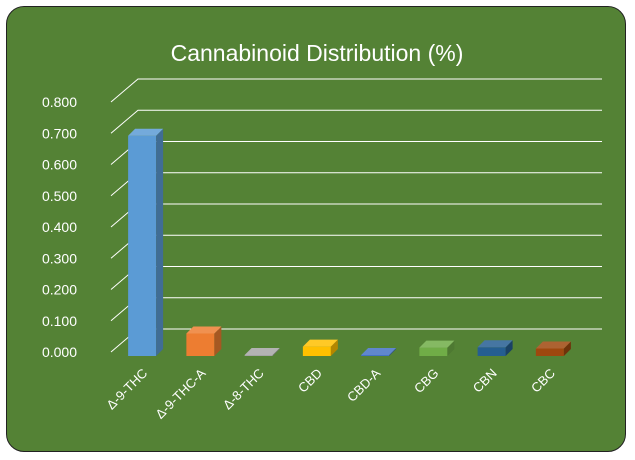 The width and height of the screenshot is (635, 460). I want to click on y-tick-label: 0.400, so click(59, 227).